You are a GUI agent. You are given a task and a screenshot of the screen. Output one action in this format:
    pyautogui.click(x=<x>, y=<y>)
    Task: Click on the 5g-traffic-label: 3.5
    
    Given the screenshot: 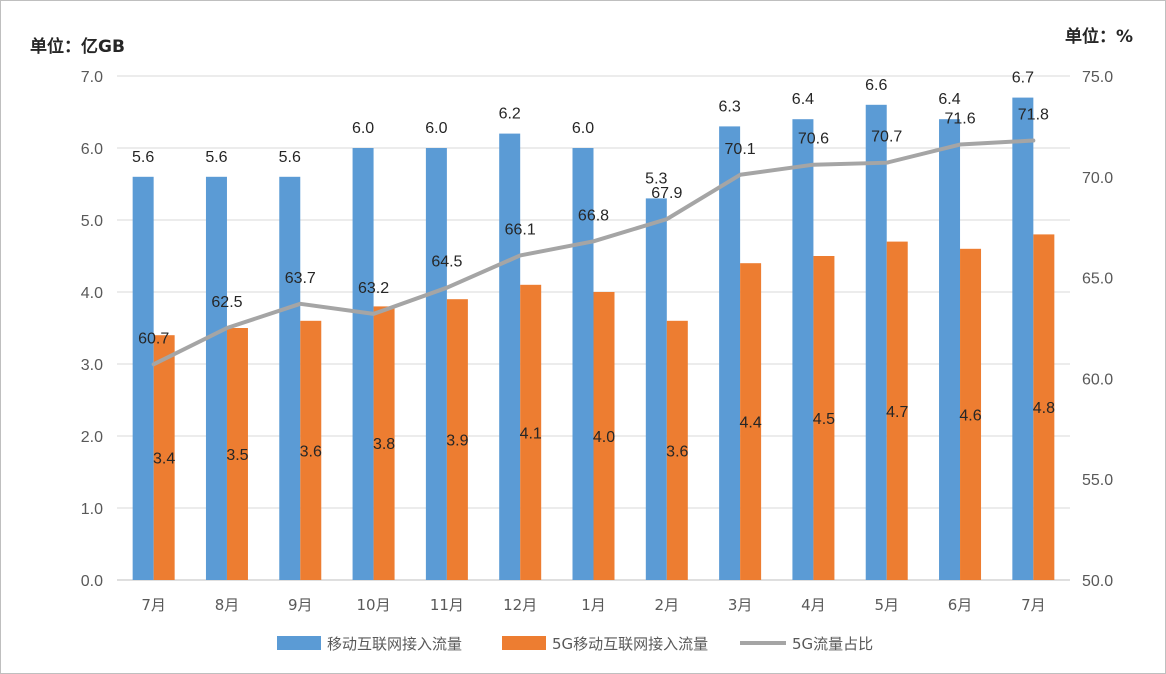 What is the action you would take?
    pyautogui.click(x=237, y=455)
    